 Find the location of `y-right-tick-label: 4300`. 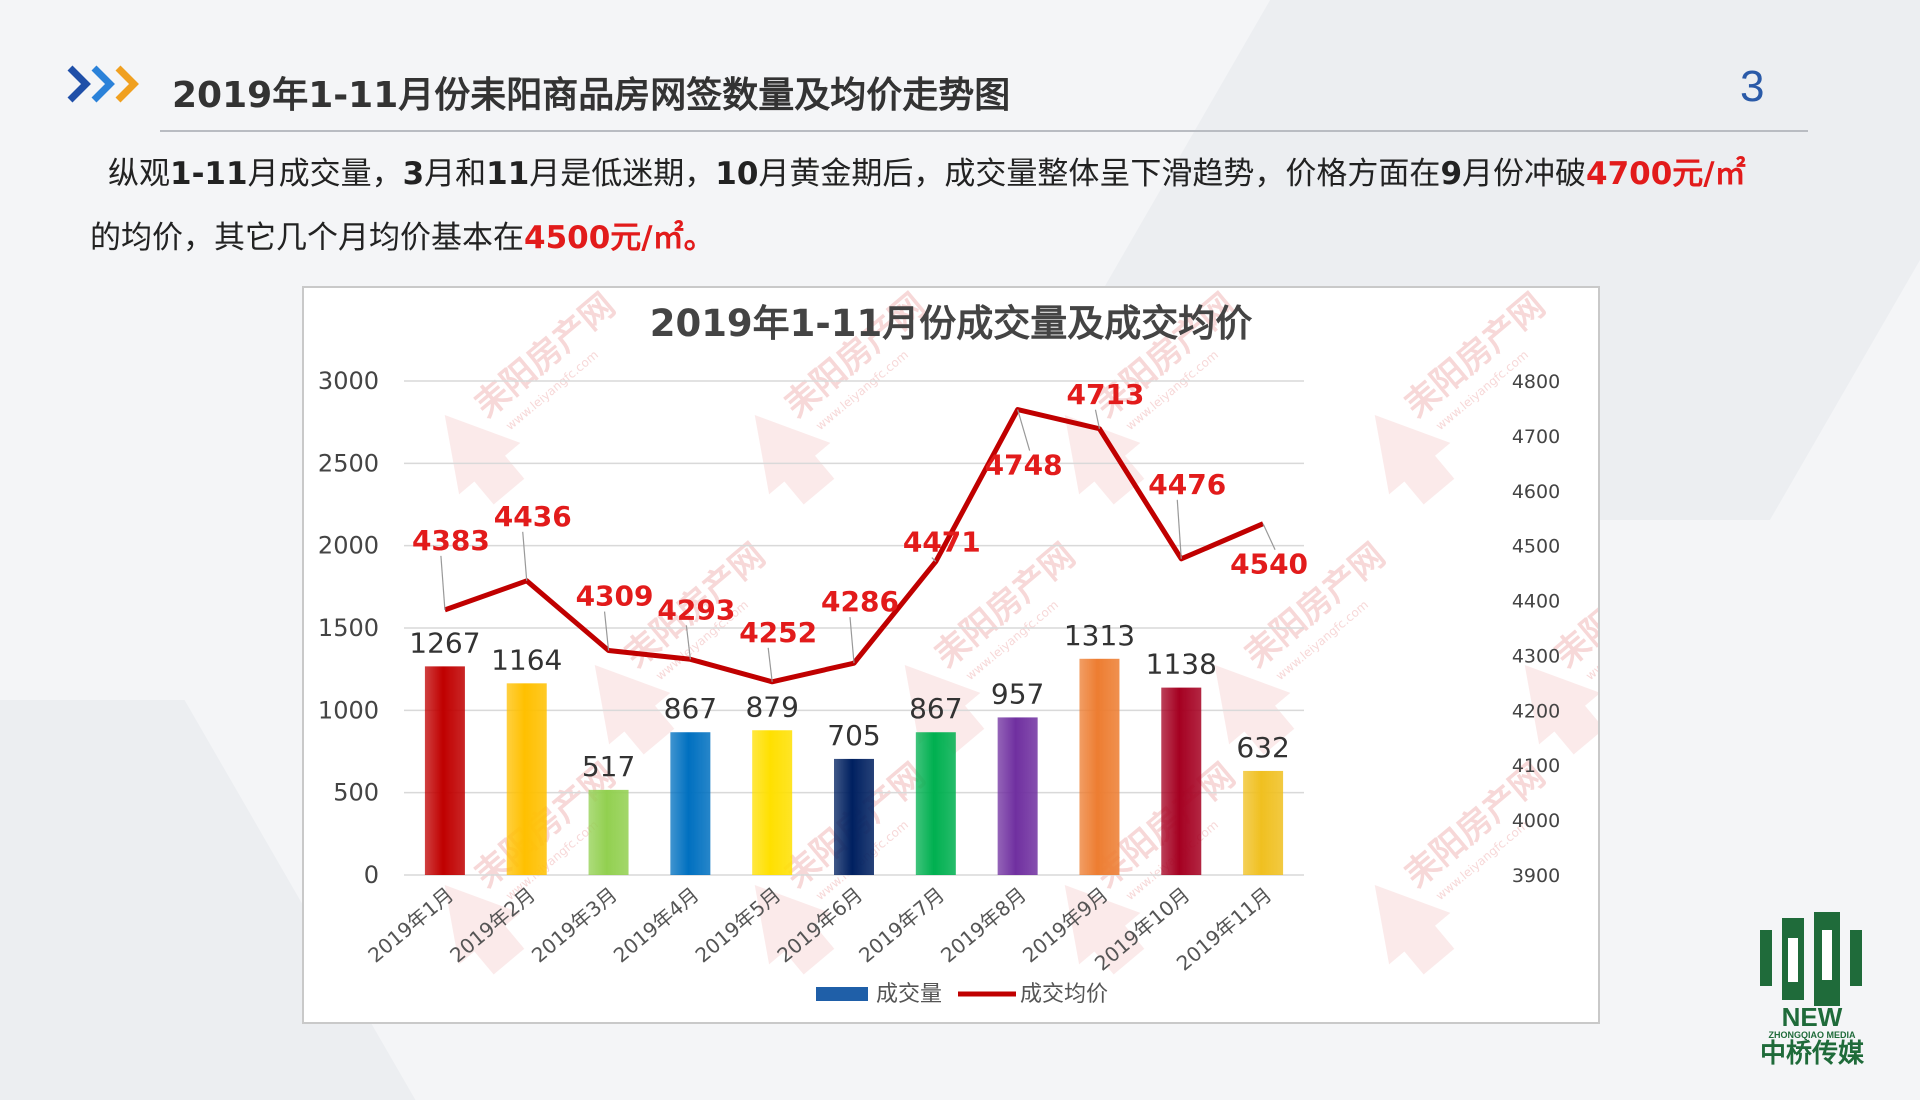

y-right-tick-label: 4300 is located at coordinates (1536, 656).